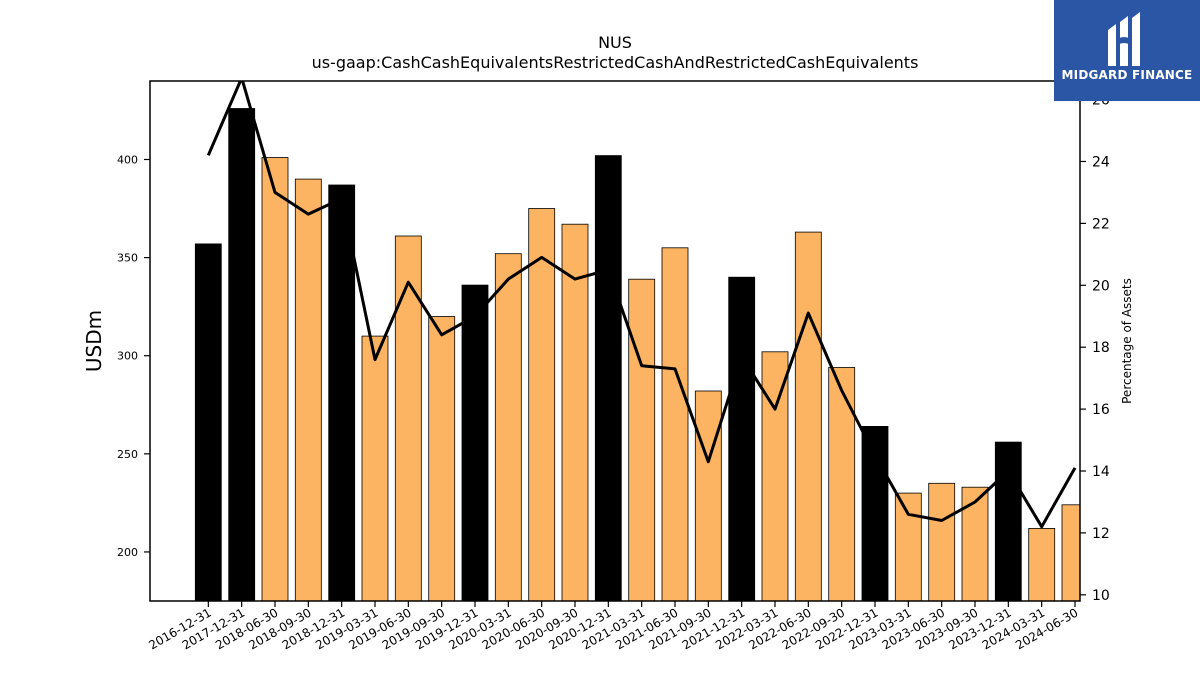 The height and width of the screenshot is (675, 1200). What do you see at coordinates (1101, 596) in the screenshot?
I see `y2-tick-label: 10` at bounding box center [1101, 596].